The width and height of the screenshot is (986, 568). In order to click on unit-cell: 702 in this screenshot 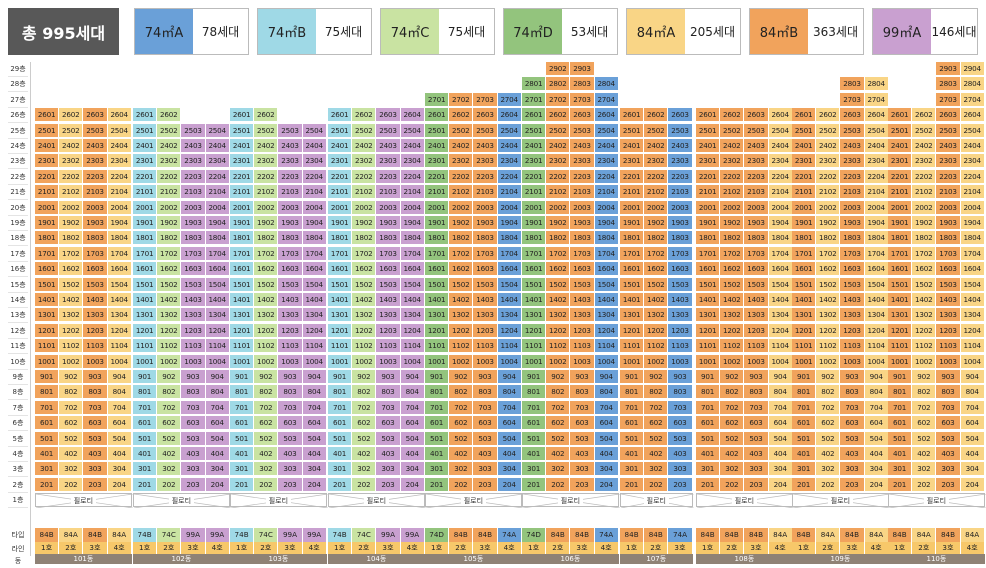, I will do `click(828, 407)`.